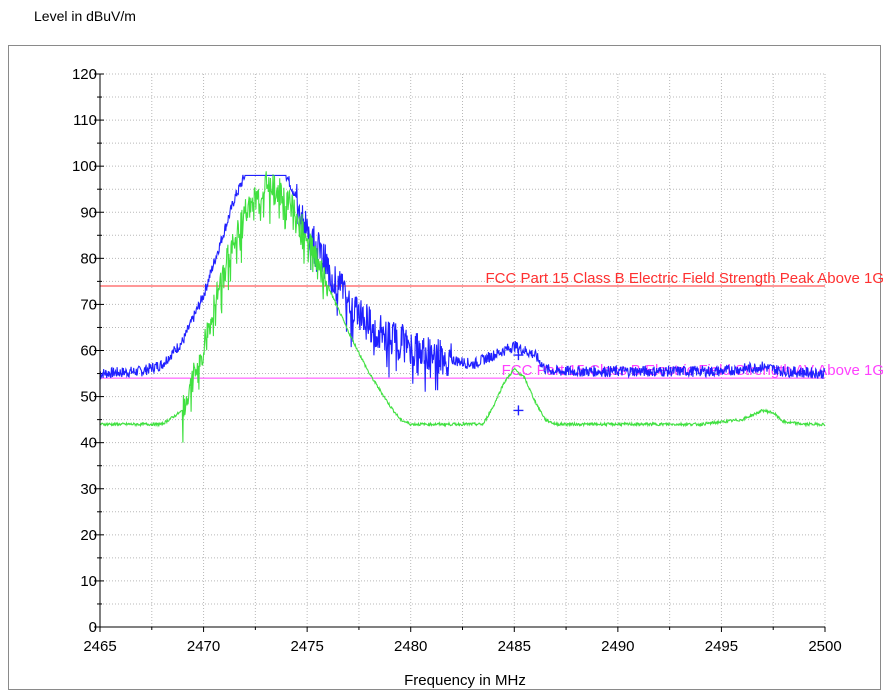 The width and height of the screenshot is (886, 693). Describe the element at coordinates (514, 646) in the screenshot. I see `x-tick-label: 2485` at that location.